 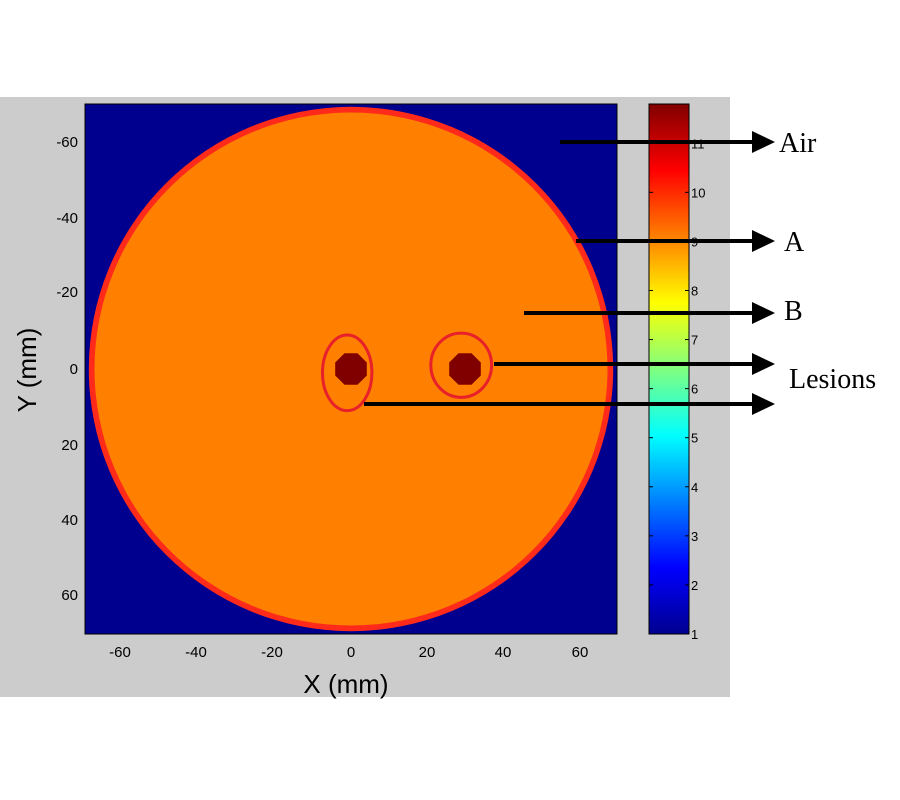 I want to click on y-tick-label: 0, so click(x=74, y=369).